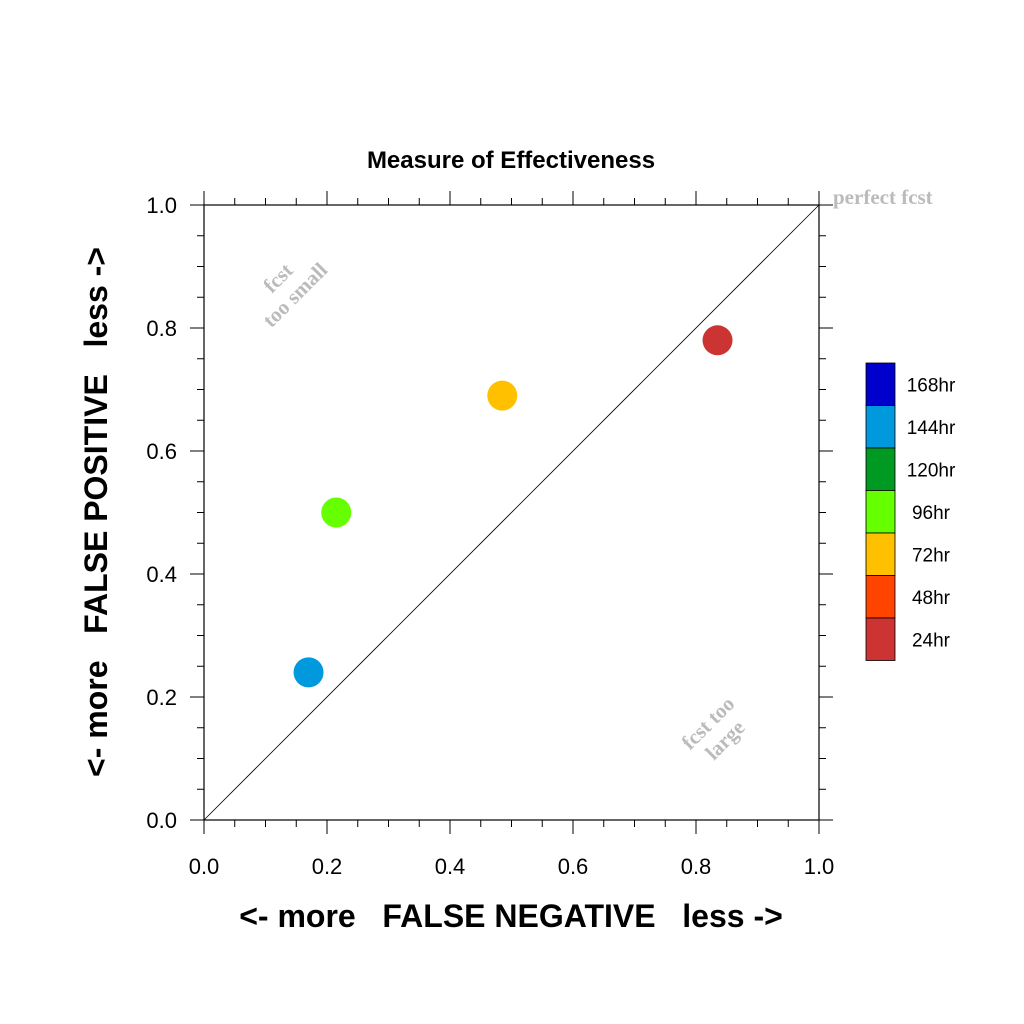 This screenshot has width=1024, height=1024. What do you see at coordinates (161, 513) in the screenshot?
I see `y-tick-labels: 0.0 0.2 0.4 0.6 0.8 1.0` at bounding box center [161, 513].